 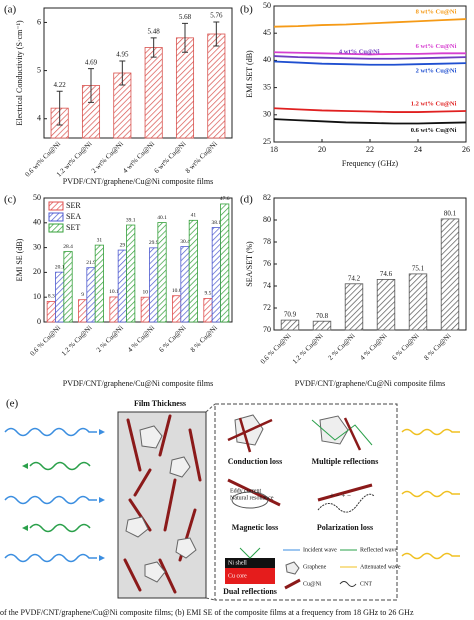 What do you see at coordinates (37, 271) in the screenshot?
I see `y-tick-label: 20` at bounding box center [37, 271].